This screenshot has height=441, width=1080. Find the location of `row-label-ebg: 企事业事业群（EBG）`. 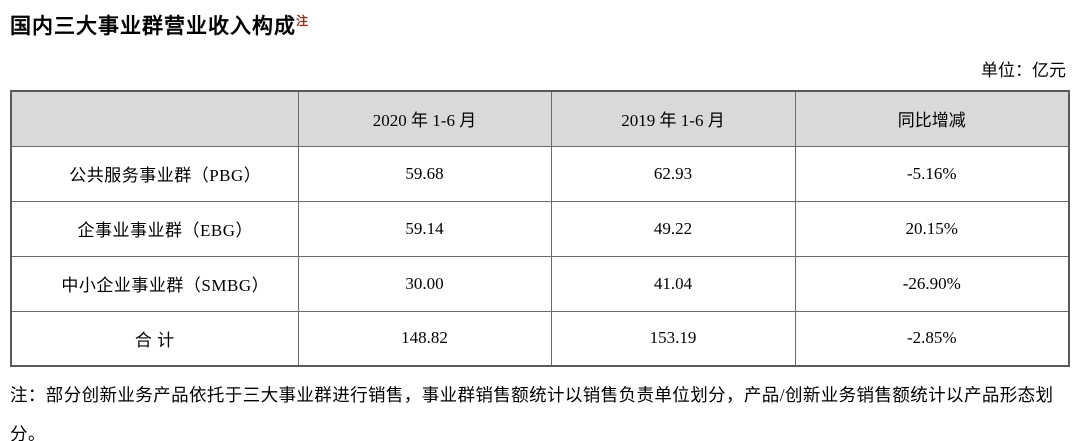

row-label-ebg: 企事业事业群（EBG） is located at coordinates (154, 228).